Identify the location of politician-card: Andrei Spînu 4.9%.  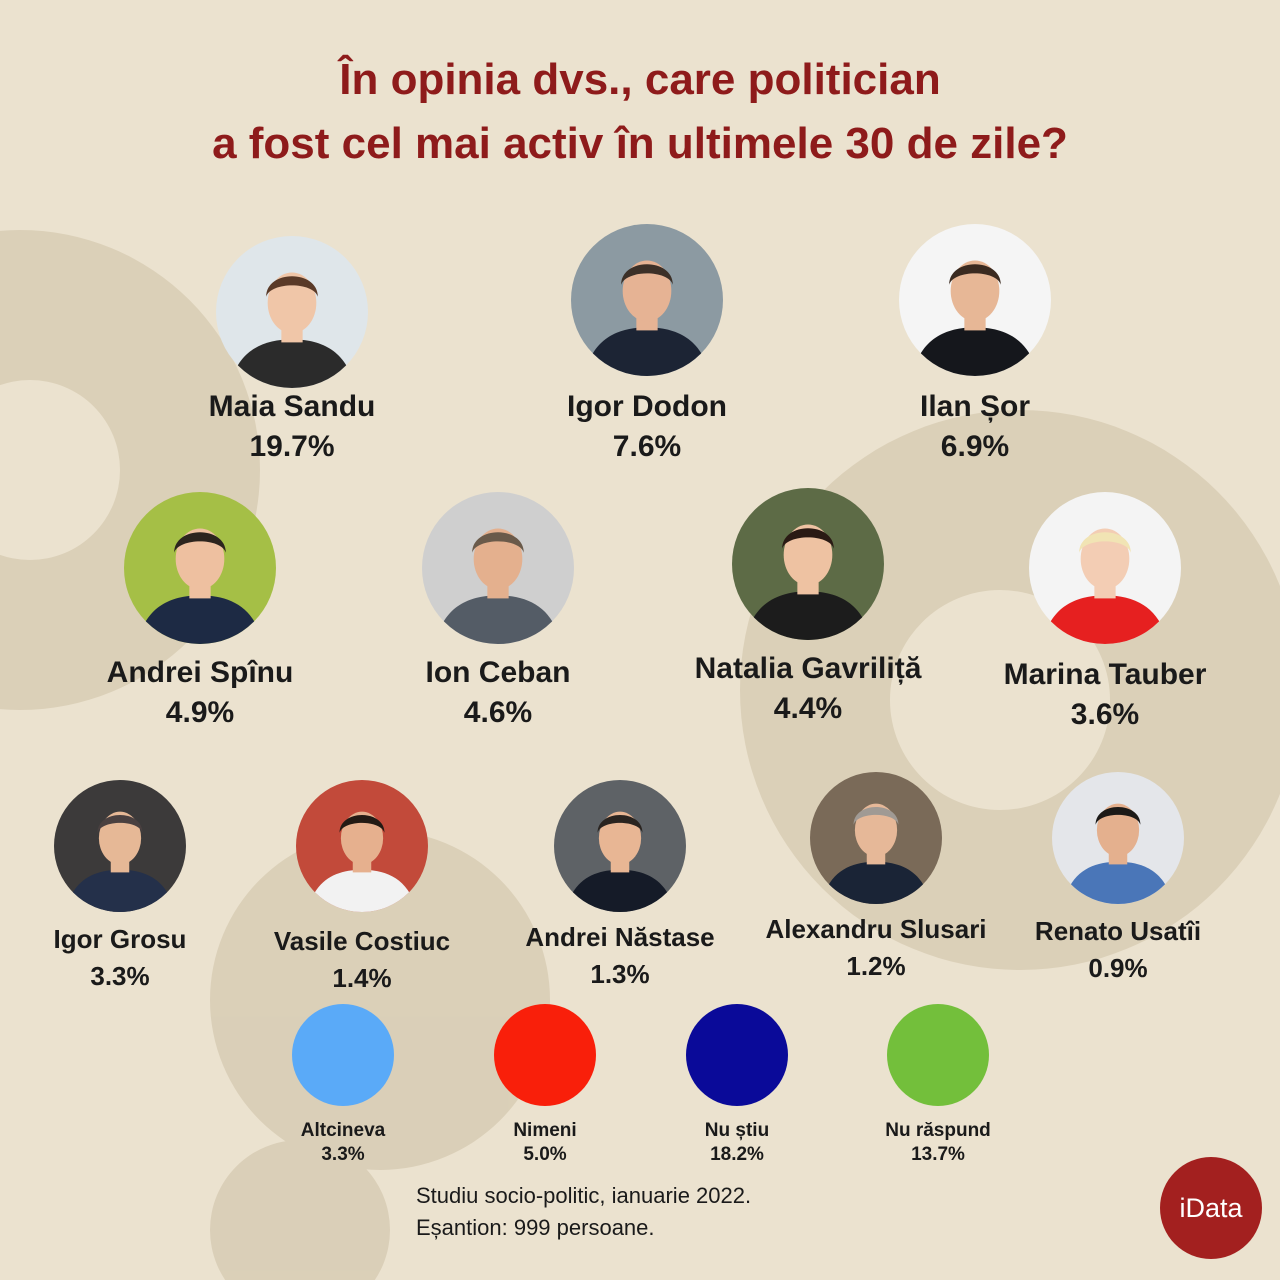
(200, 611).